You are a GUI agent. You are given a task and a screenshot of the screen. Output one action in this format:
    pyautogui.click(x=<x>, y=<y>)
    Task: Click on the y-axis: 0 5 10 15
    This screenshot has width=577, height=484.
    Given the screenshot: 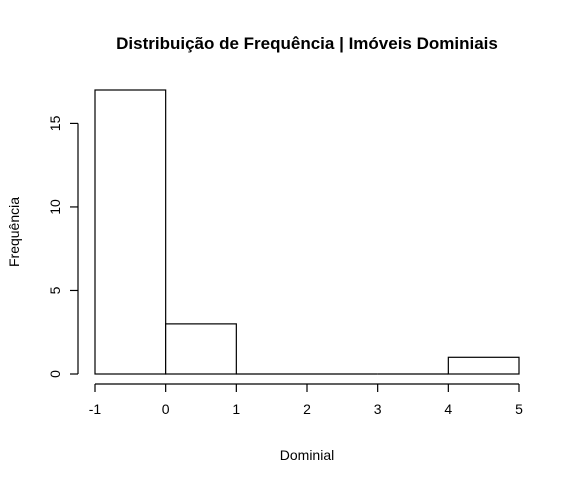 What is the action you would take?
    pyautogui.click(x=63, y=246)
    